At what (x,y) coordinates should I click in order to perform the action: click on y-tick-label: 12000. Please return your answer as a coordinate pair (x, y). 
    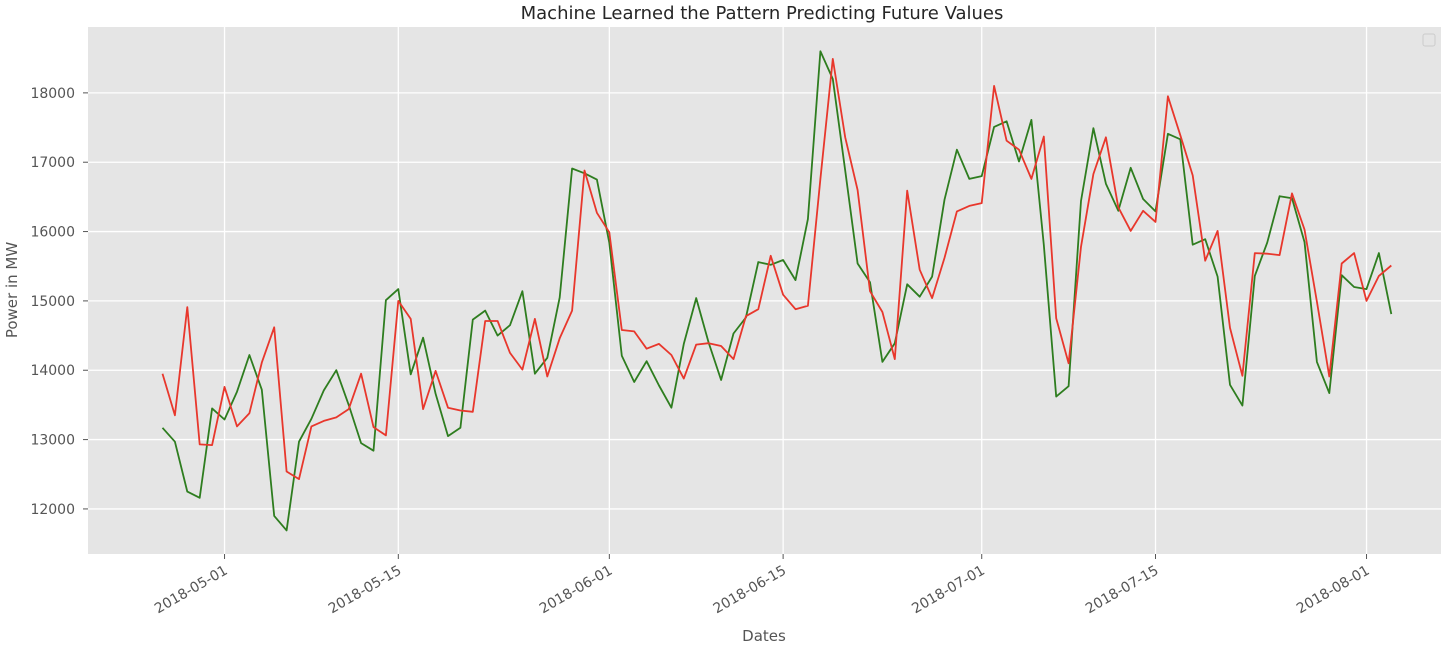
    Looking at the image, I should click on (52, 510).